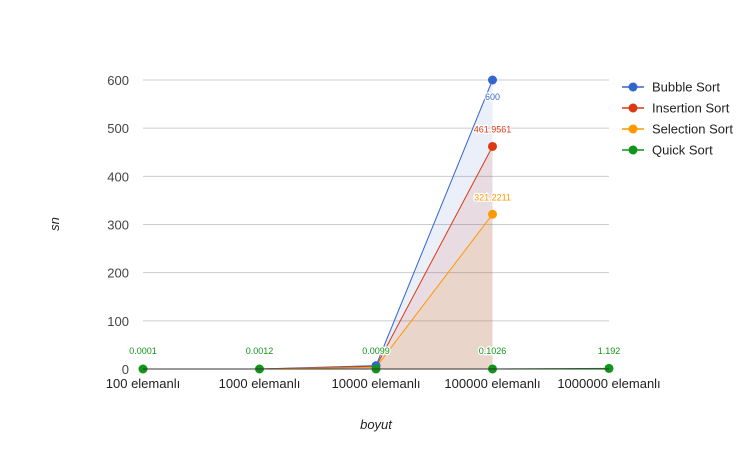 This screenshot has width=750, height=450. Describe the element at coordinates (492, 383) in the screenshot. I see `x-tick-label: 100000 elemanlı` at that location.